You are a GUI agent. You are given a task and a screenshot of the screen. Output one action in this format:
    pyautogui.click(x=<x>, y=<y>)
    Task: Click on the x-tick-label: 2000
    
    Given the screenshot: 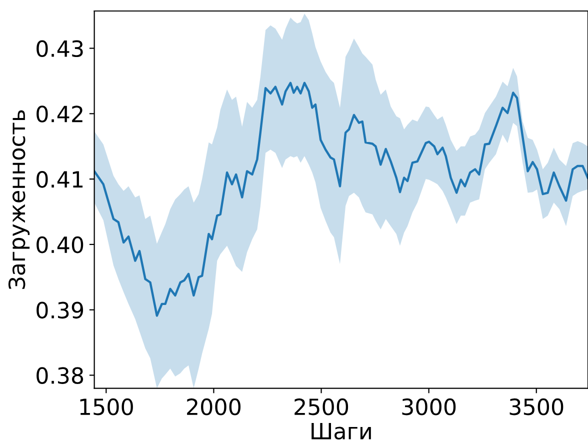 What is the action you would take?
    pyautogui.click(x=214, y=407)
    